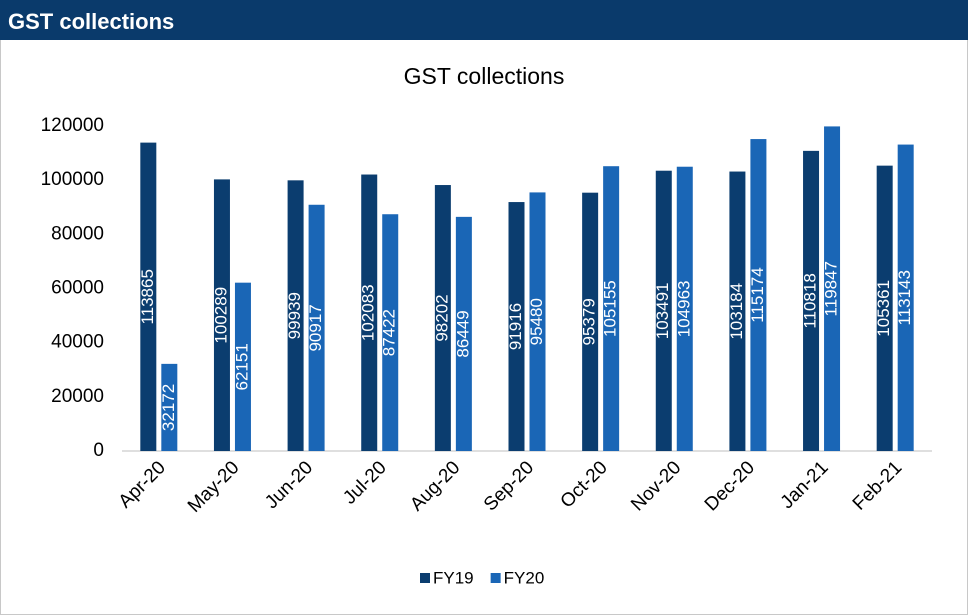 The height and width of the screenshot is (615, 968). Describe the element at coordinates (77, 233) in the screenshot. I see `y-tick-label: 80000` at that location.